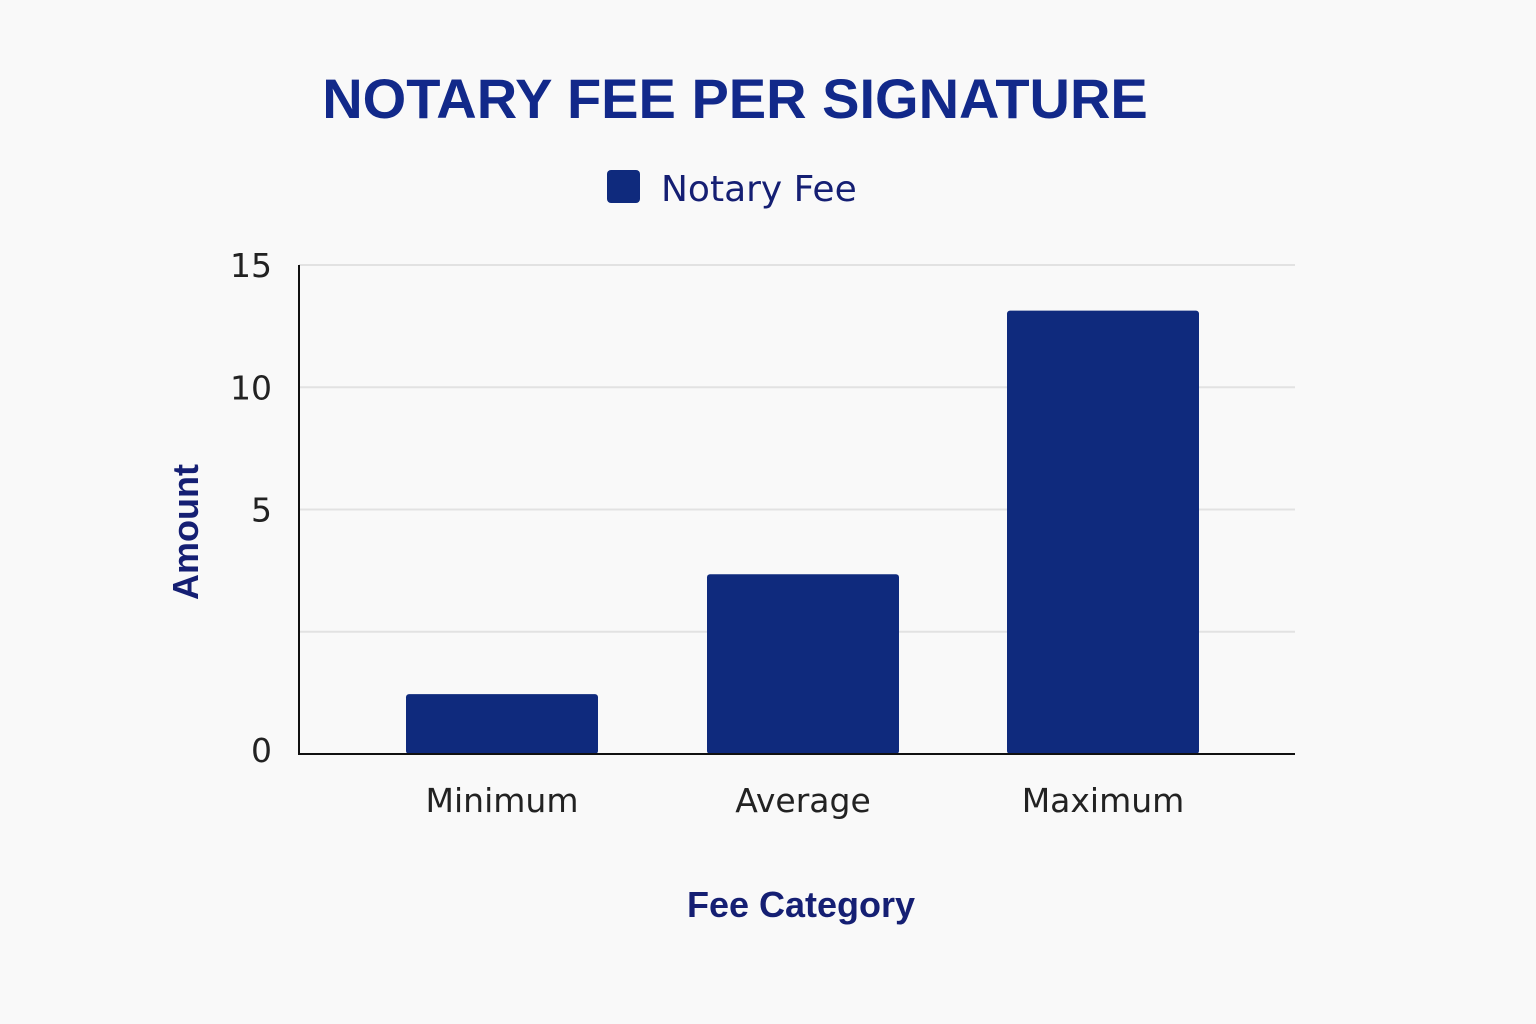 Image resolution: width=1536 pixels, height=1024 pixels. What do you see at coordinates (801, 904) in the screenshot?
I see `x-axis-title: Fee Category` at bounding box center [801, 904].